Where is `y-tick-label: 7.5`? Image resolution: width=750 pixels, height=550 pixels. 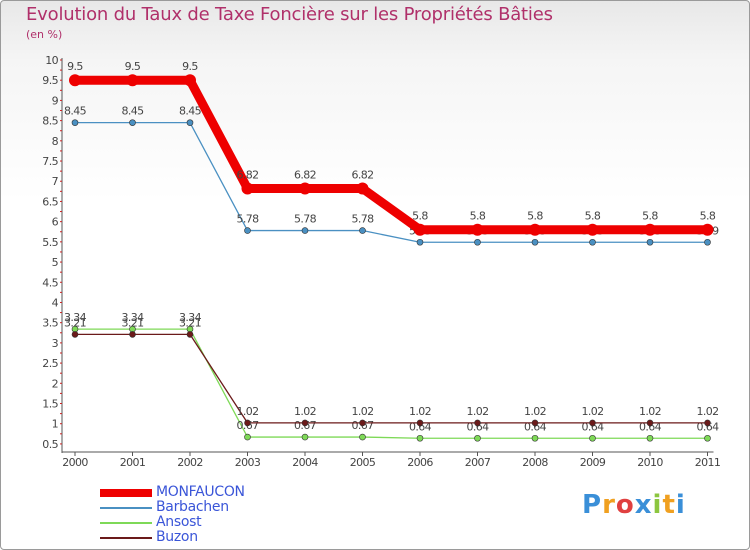
y-tick-label: 7.5 is located at coordinates (50, 161).